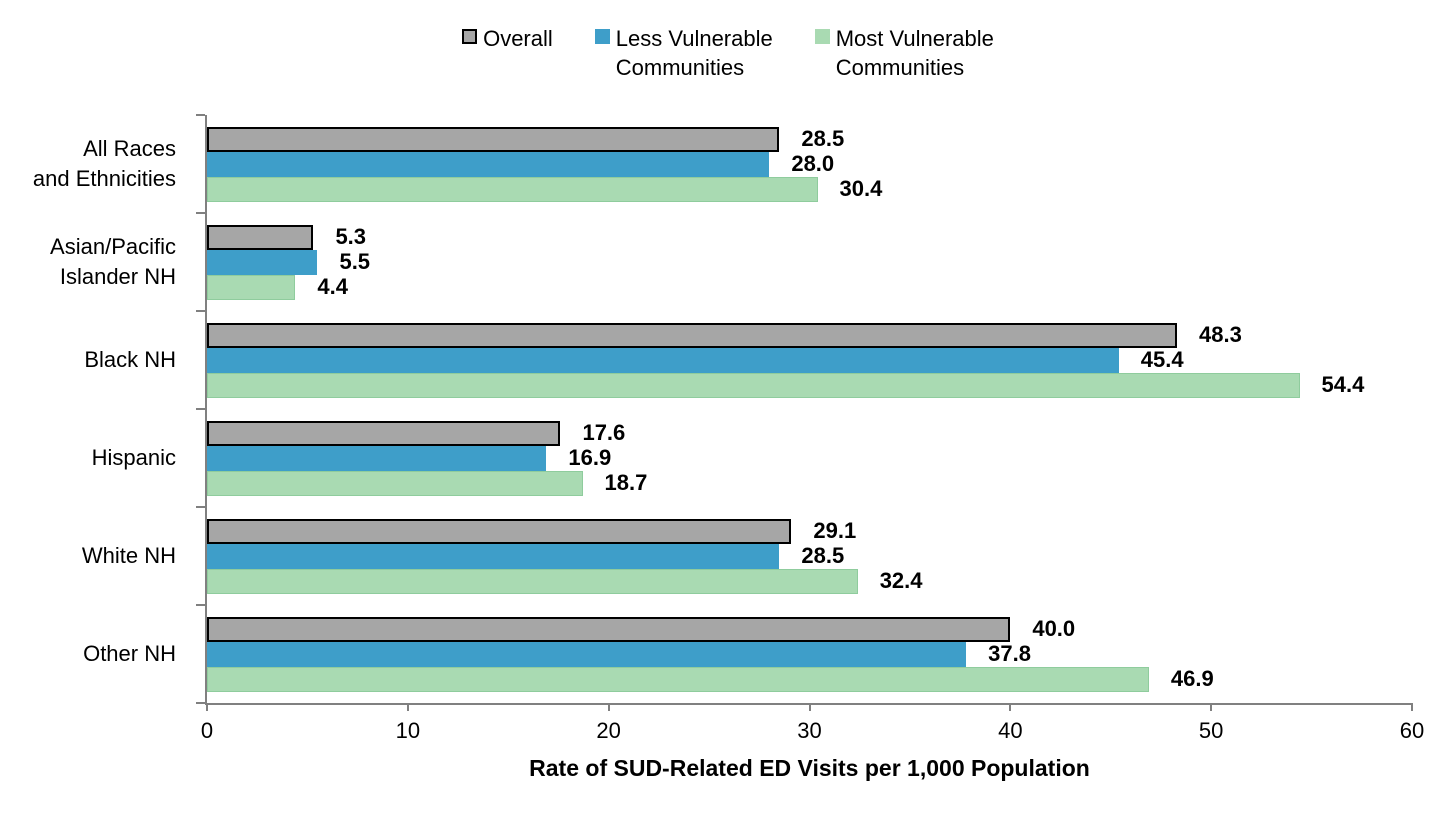 This screenshot has height=818, width=1456. What do you see at coordinates (626, 482) in the screenshot?
I see `value-label-most-vulnerable-communities-hispanic: 18.7` at bounding box center [626, 482].